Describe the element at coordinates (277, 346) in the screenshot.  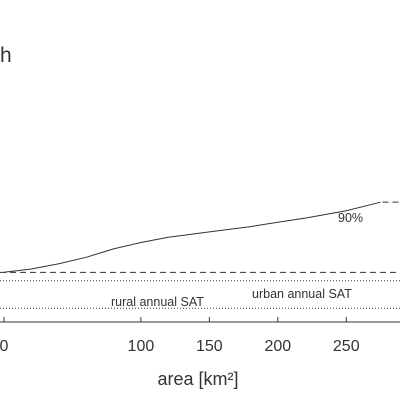
I see `x-tick-label-3: 200` at that location.